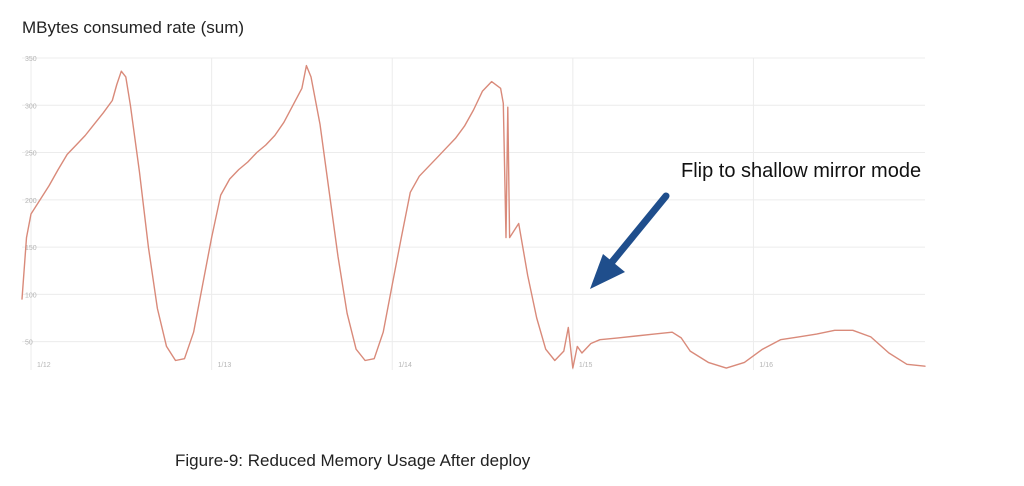 This screenshot has height=486, width=1024. What do you see at coordinates (31, 154) in the screenshot?
I see `y-tick-label: 250` at bounding box center [31, 154].